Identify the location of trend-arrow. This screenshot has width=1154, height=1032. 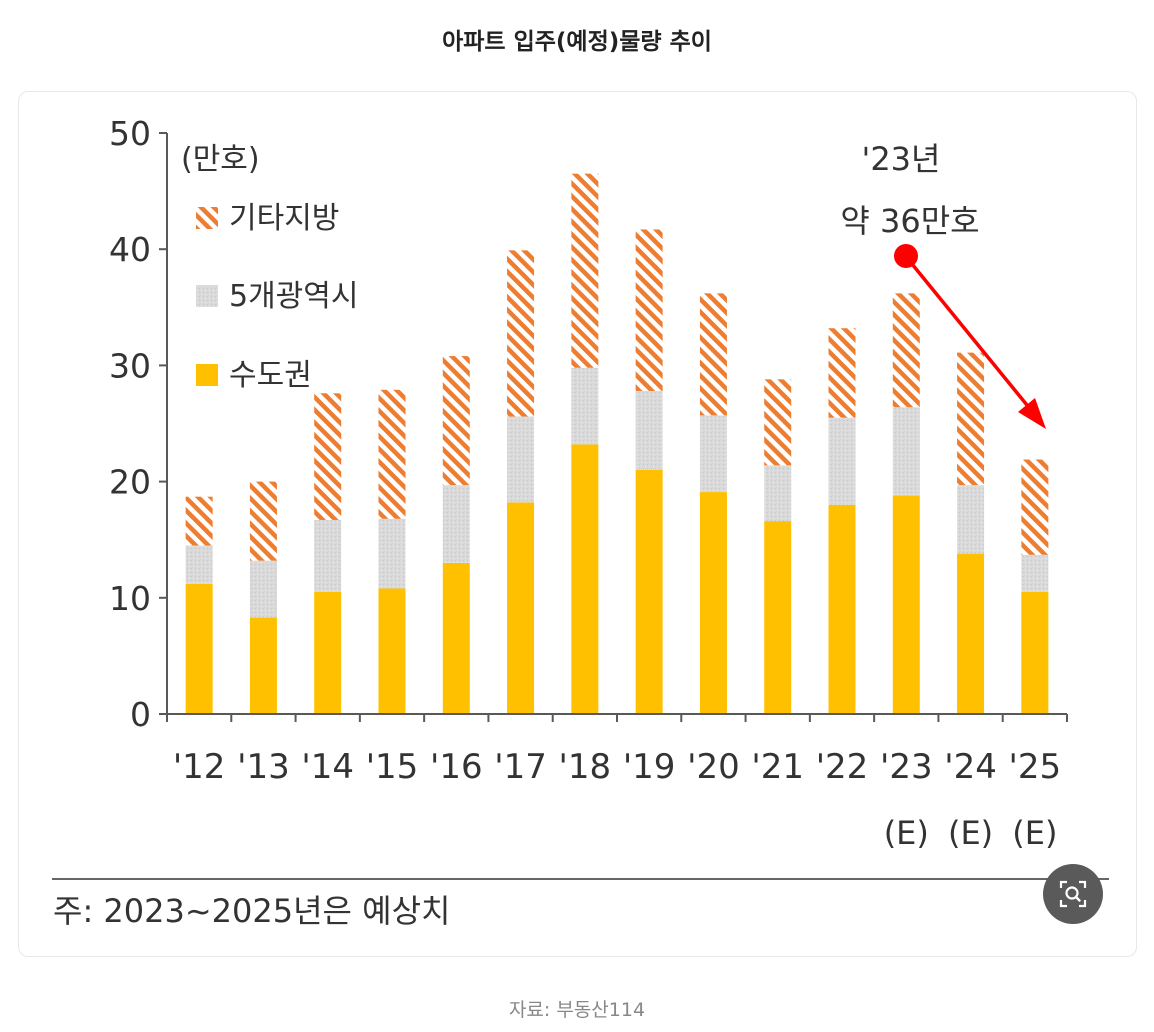
(970, 336).